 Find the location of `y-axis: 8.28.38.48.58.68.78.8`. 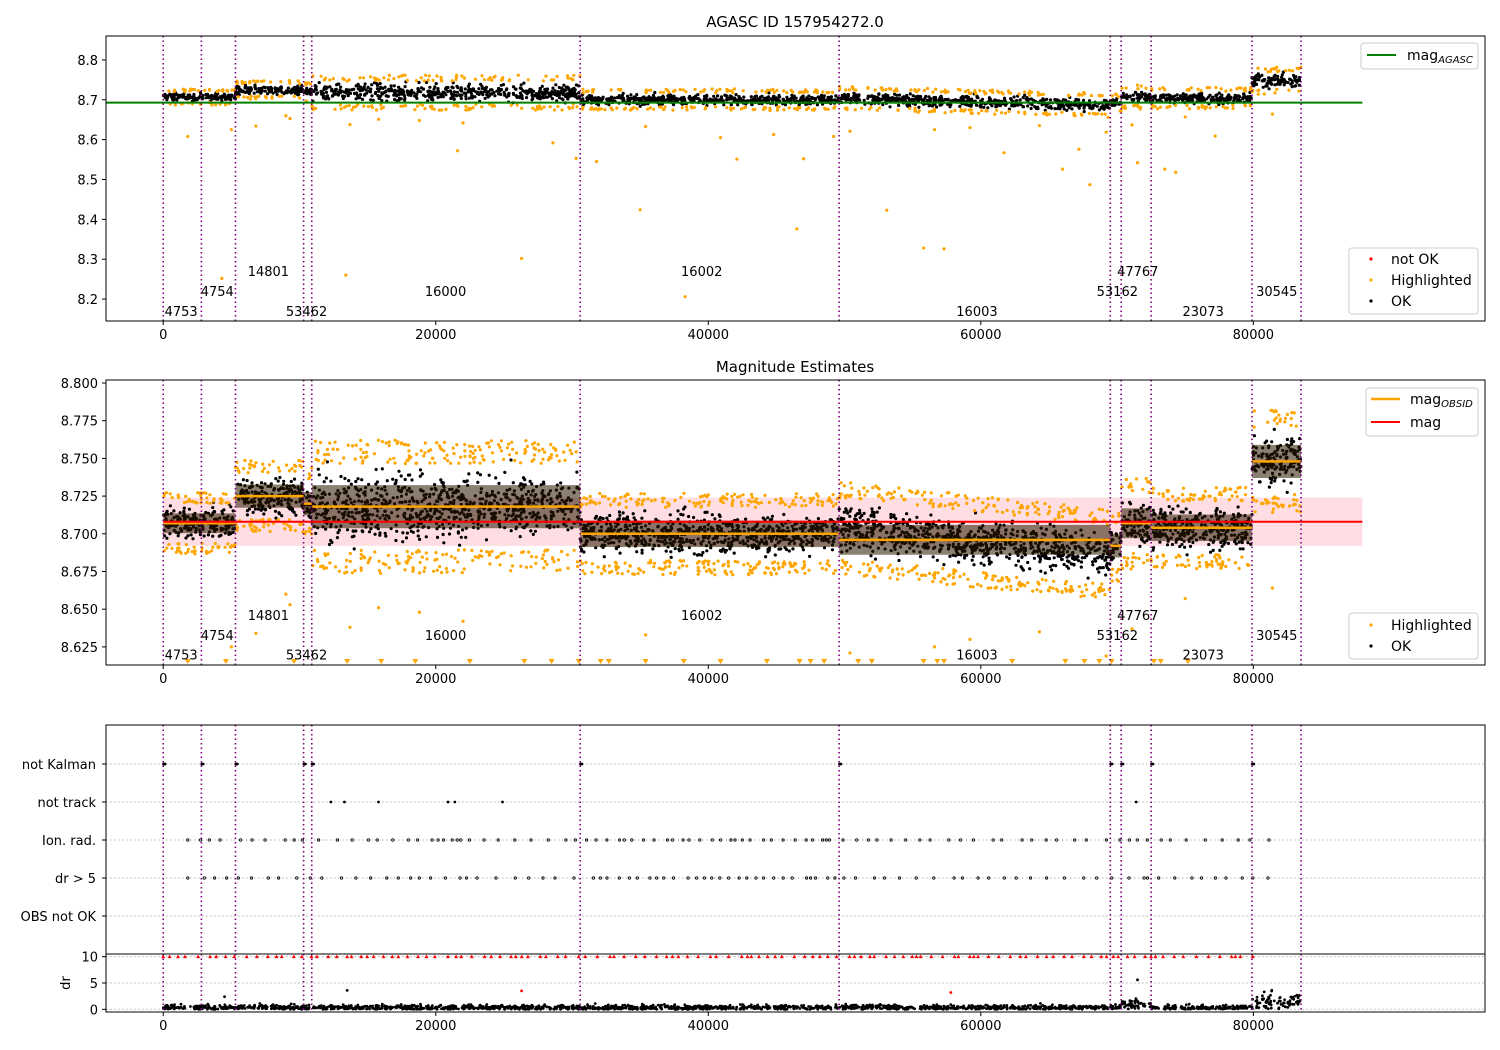

y-axis: 8.28.38.48.58.68.78.8 is located at coordinates (91, 181).